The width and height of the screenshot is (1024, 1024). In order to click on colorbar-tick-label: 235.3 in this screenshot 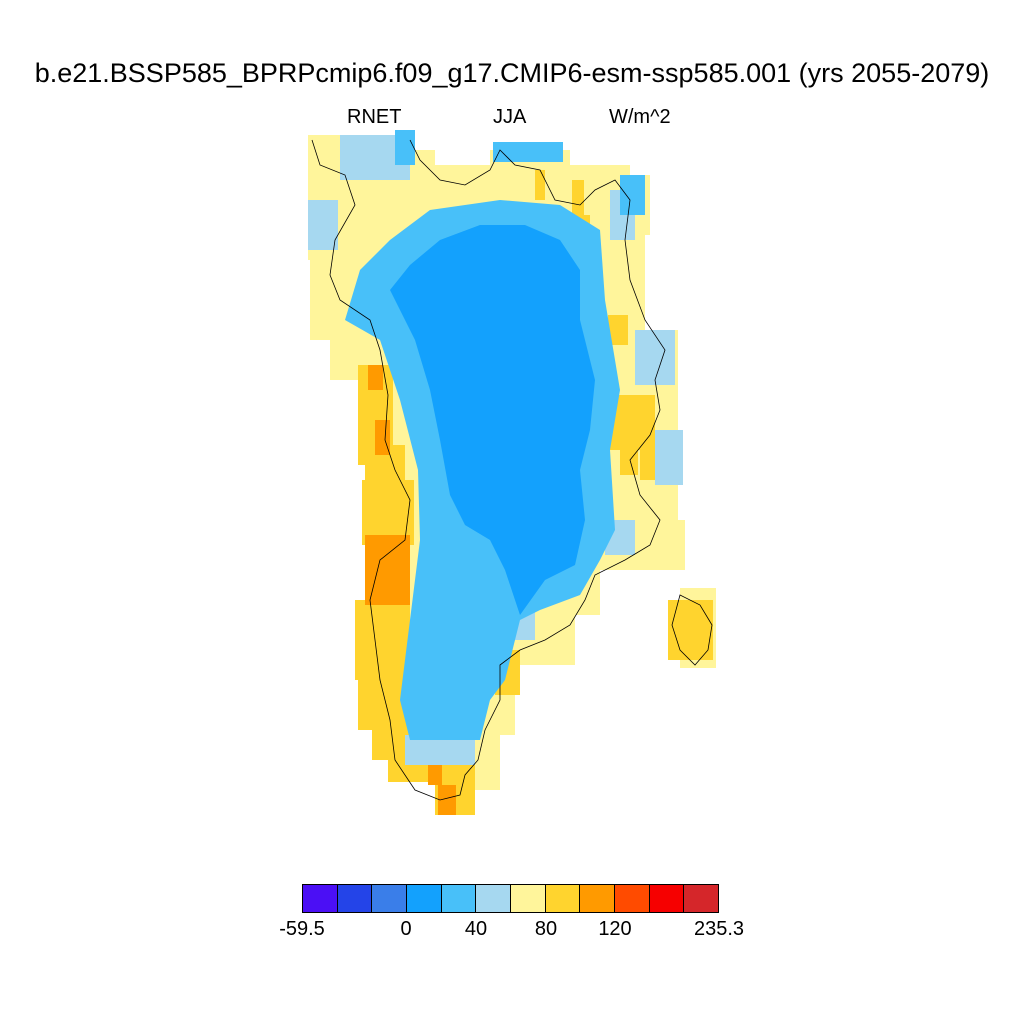, I will do `click(719, 929)`.